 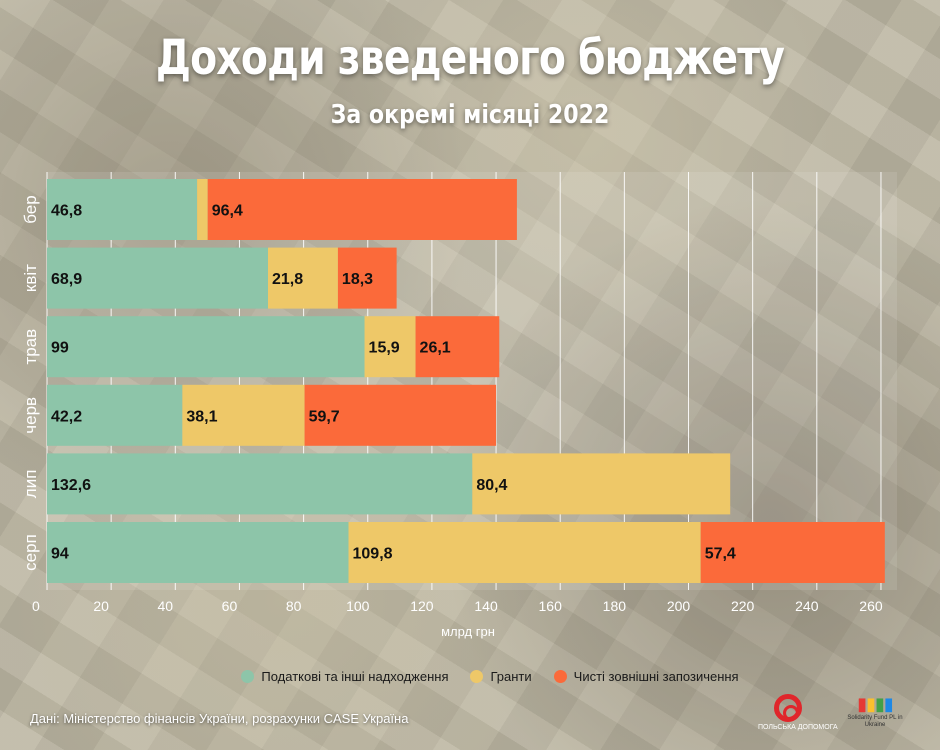 I want to click on y-category-label: трав, so click(x=30, y=347).